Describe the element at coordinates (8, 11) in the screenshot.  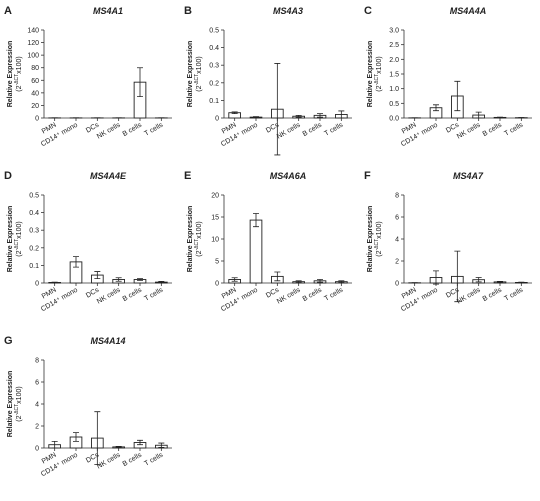
I see `panel-letter: A` at that location.